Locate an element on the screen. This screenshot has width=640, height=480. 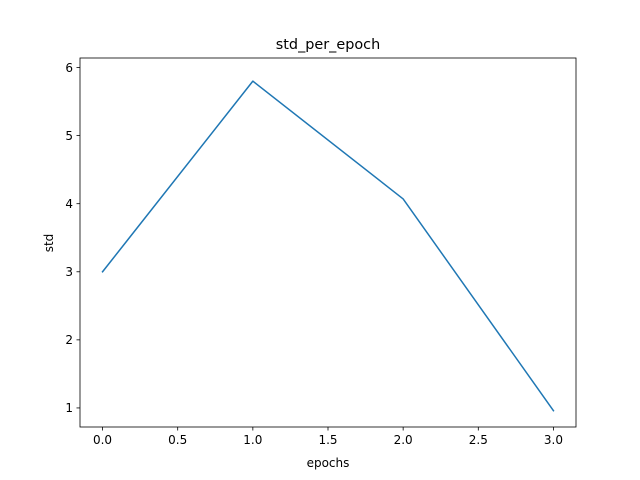
y-tick-label: 5 is located at coordinates (69, 136).